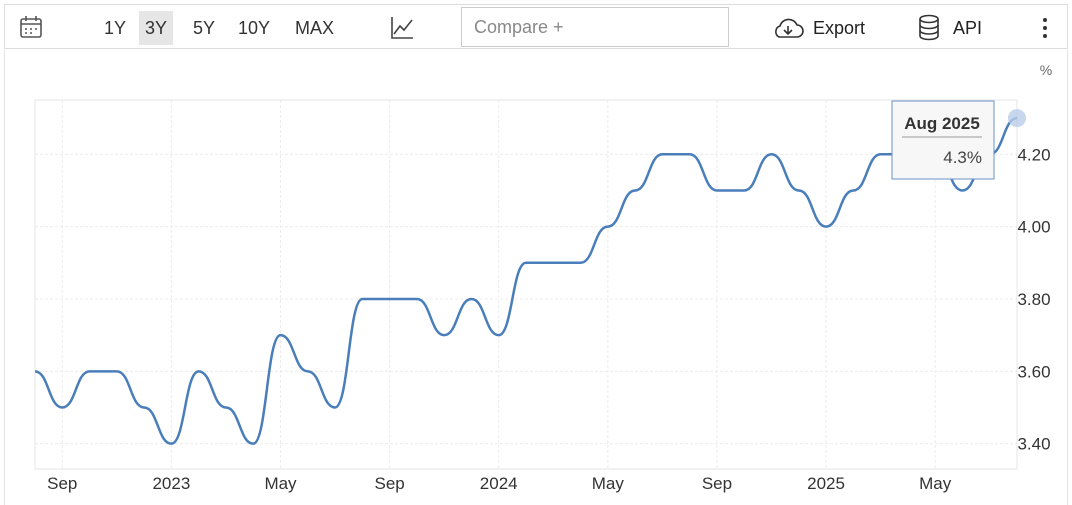 The width and height of the screenshot is (1072, 505). I want to click on unit-label: %, so click(1046, 70).